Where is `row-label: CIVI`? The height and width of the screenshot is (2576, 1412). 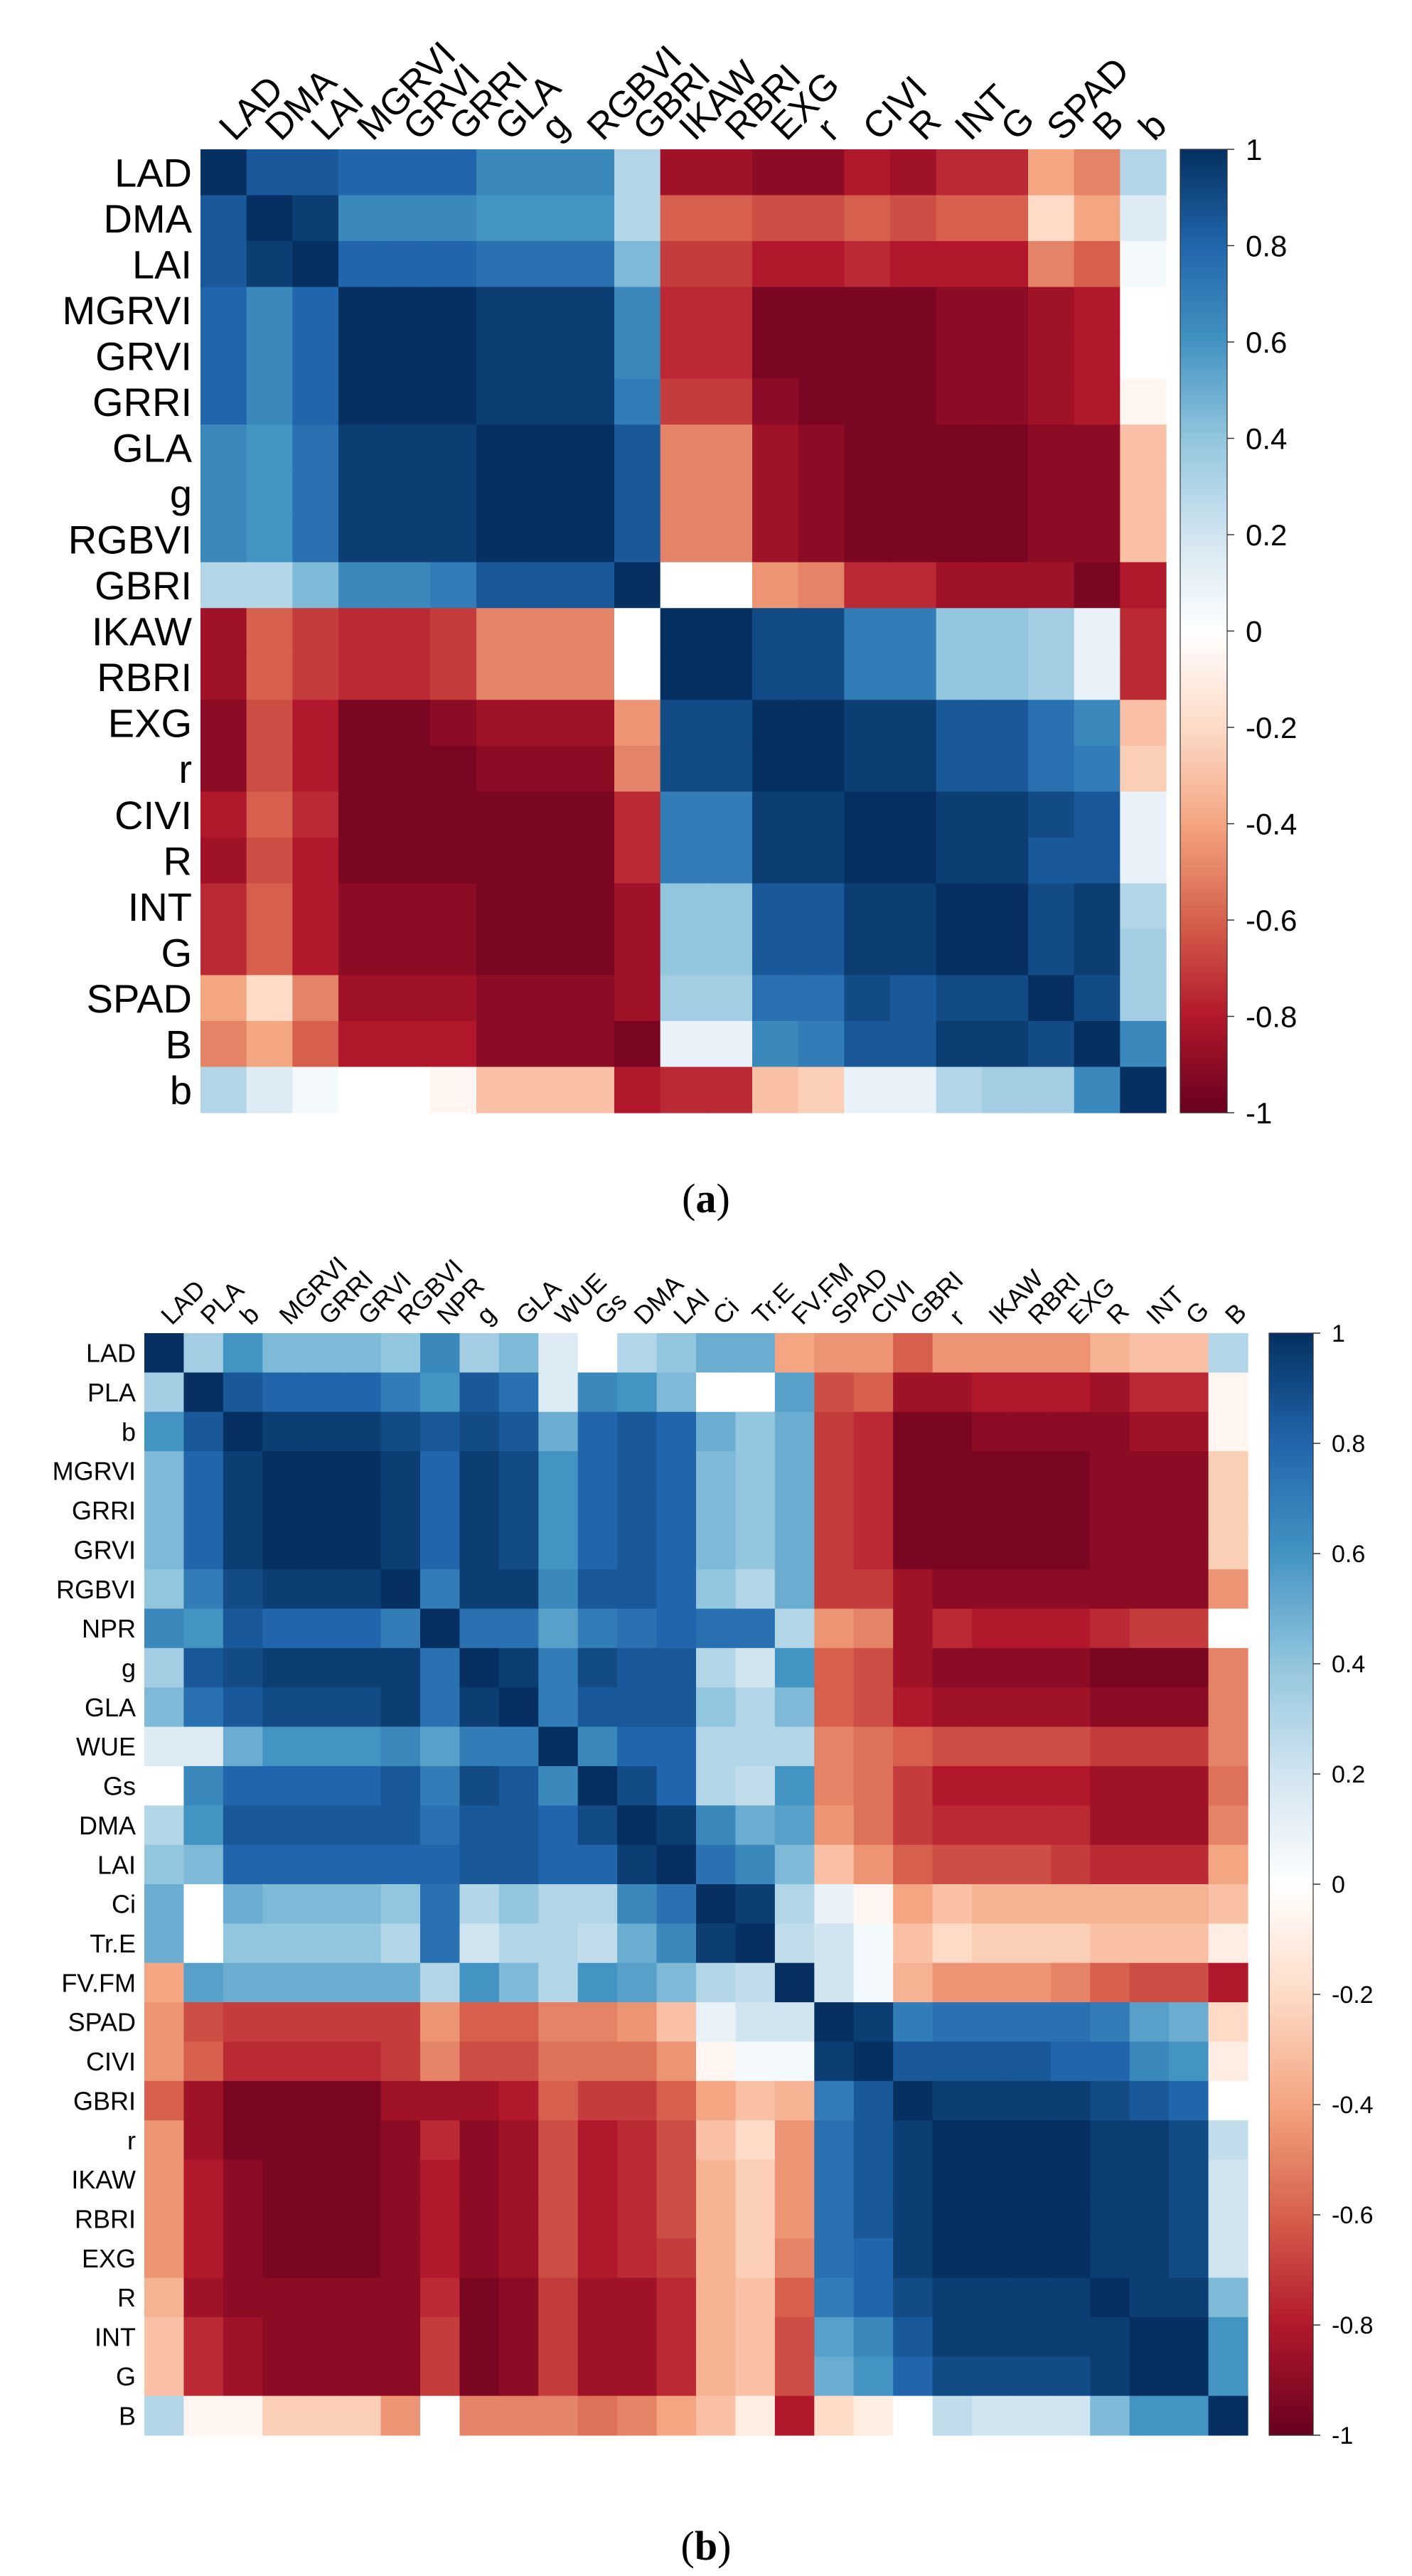
row-label: CIVI is located at coordinates (111, 2061).